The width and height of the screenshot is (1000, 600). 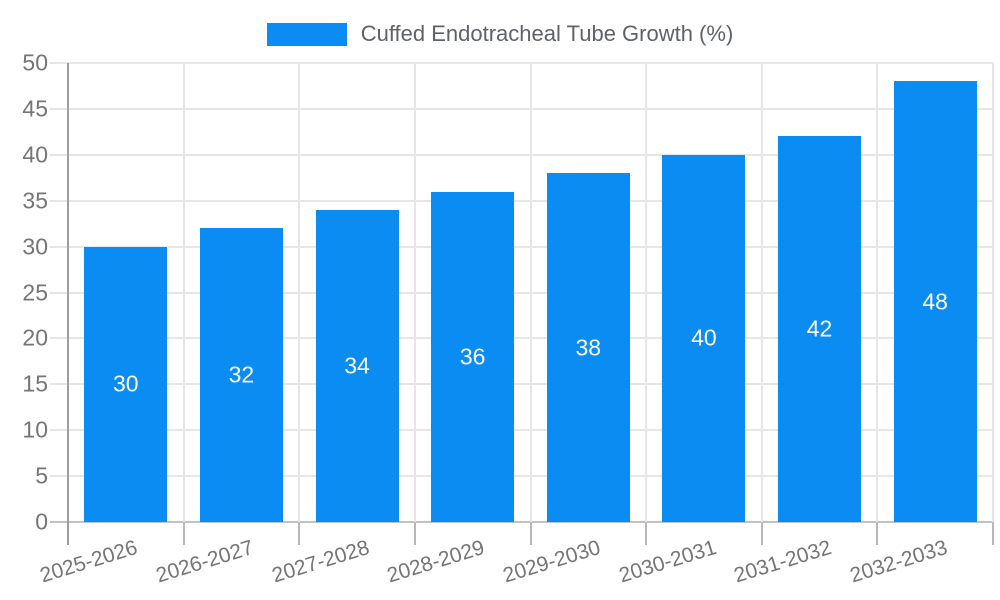 What do you see at coordinates (783, 562) in the screenshot?
I see `x-axis-tick-label: 2031-2032` at bounding box center [783, 562].